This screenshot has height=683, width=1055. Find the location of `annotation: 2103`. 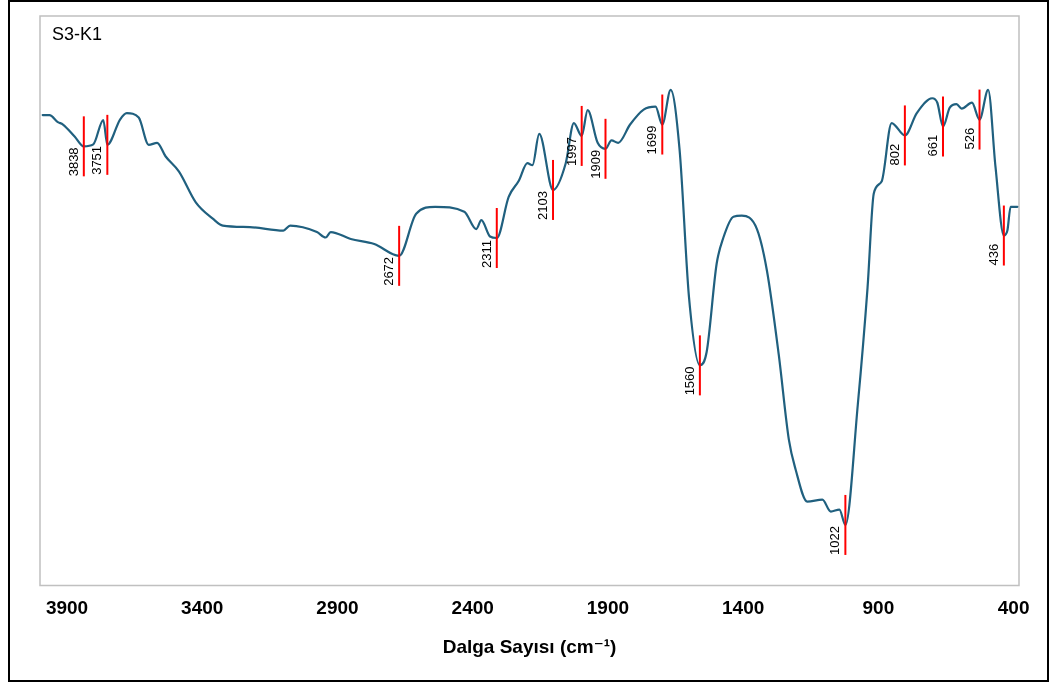

annotation: 2103 is located at coordinates (543, 205).